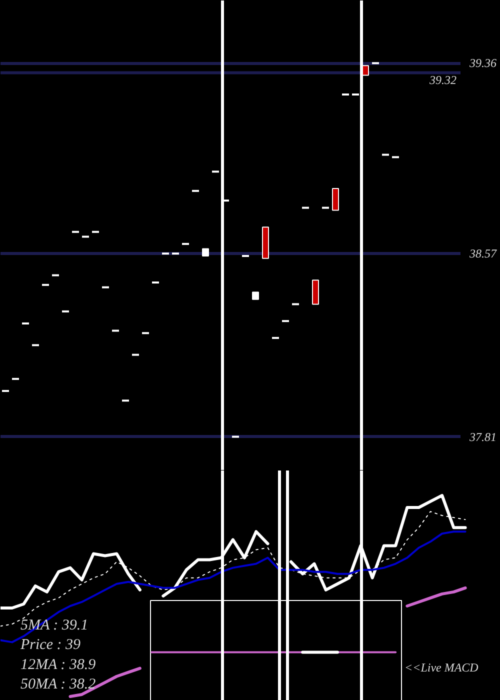 This screenshot has width=500, height=700. Describe the element at coordinates (58, 684) in the screenshot. I see `annotation: 50MA : 38.2` at that location.